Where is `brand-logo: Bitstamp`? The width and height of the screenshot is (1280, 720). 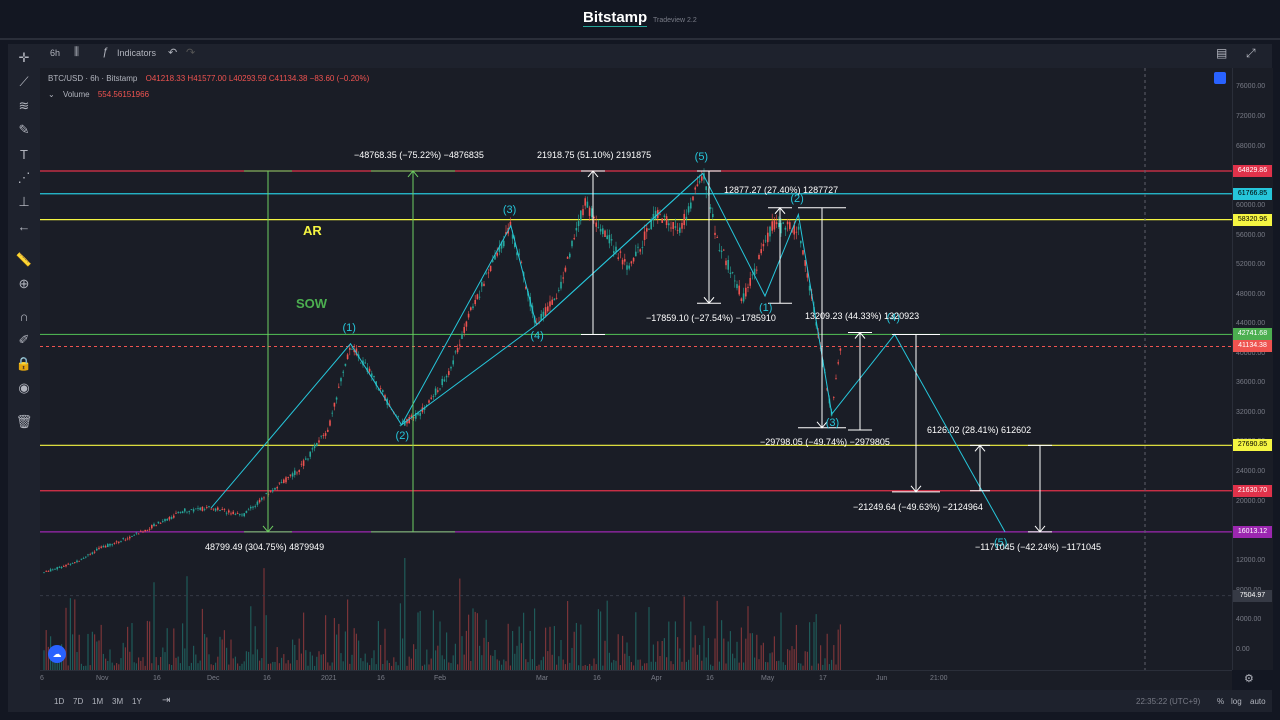
brand-logo: Bitstamp is located at coordinates (615, 18).